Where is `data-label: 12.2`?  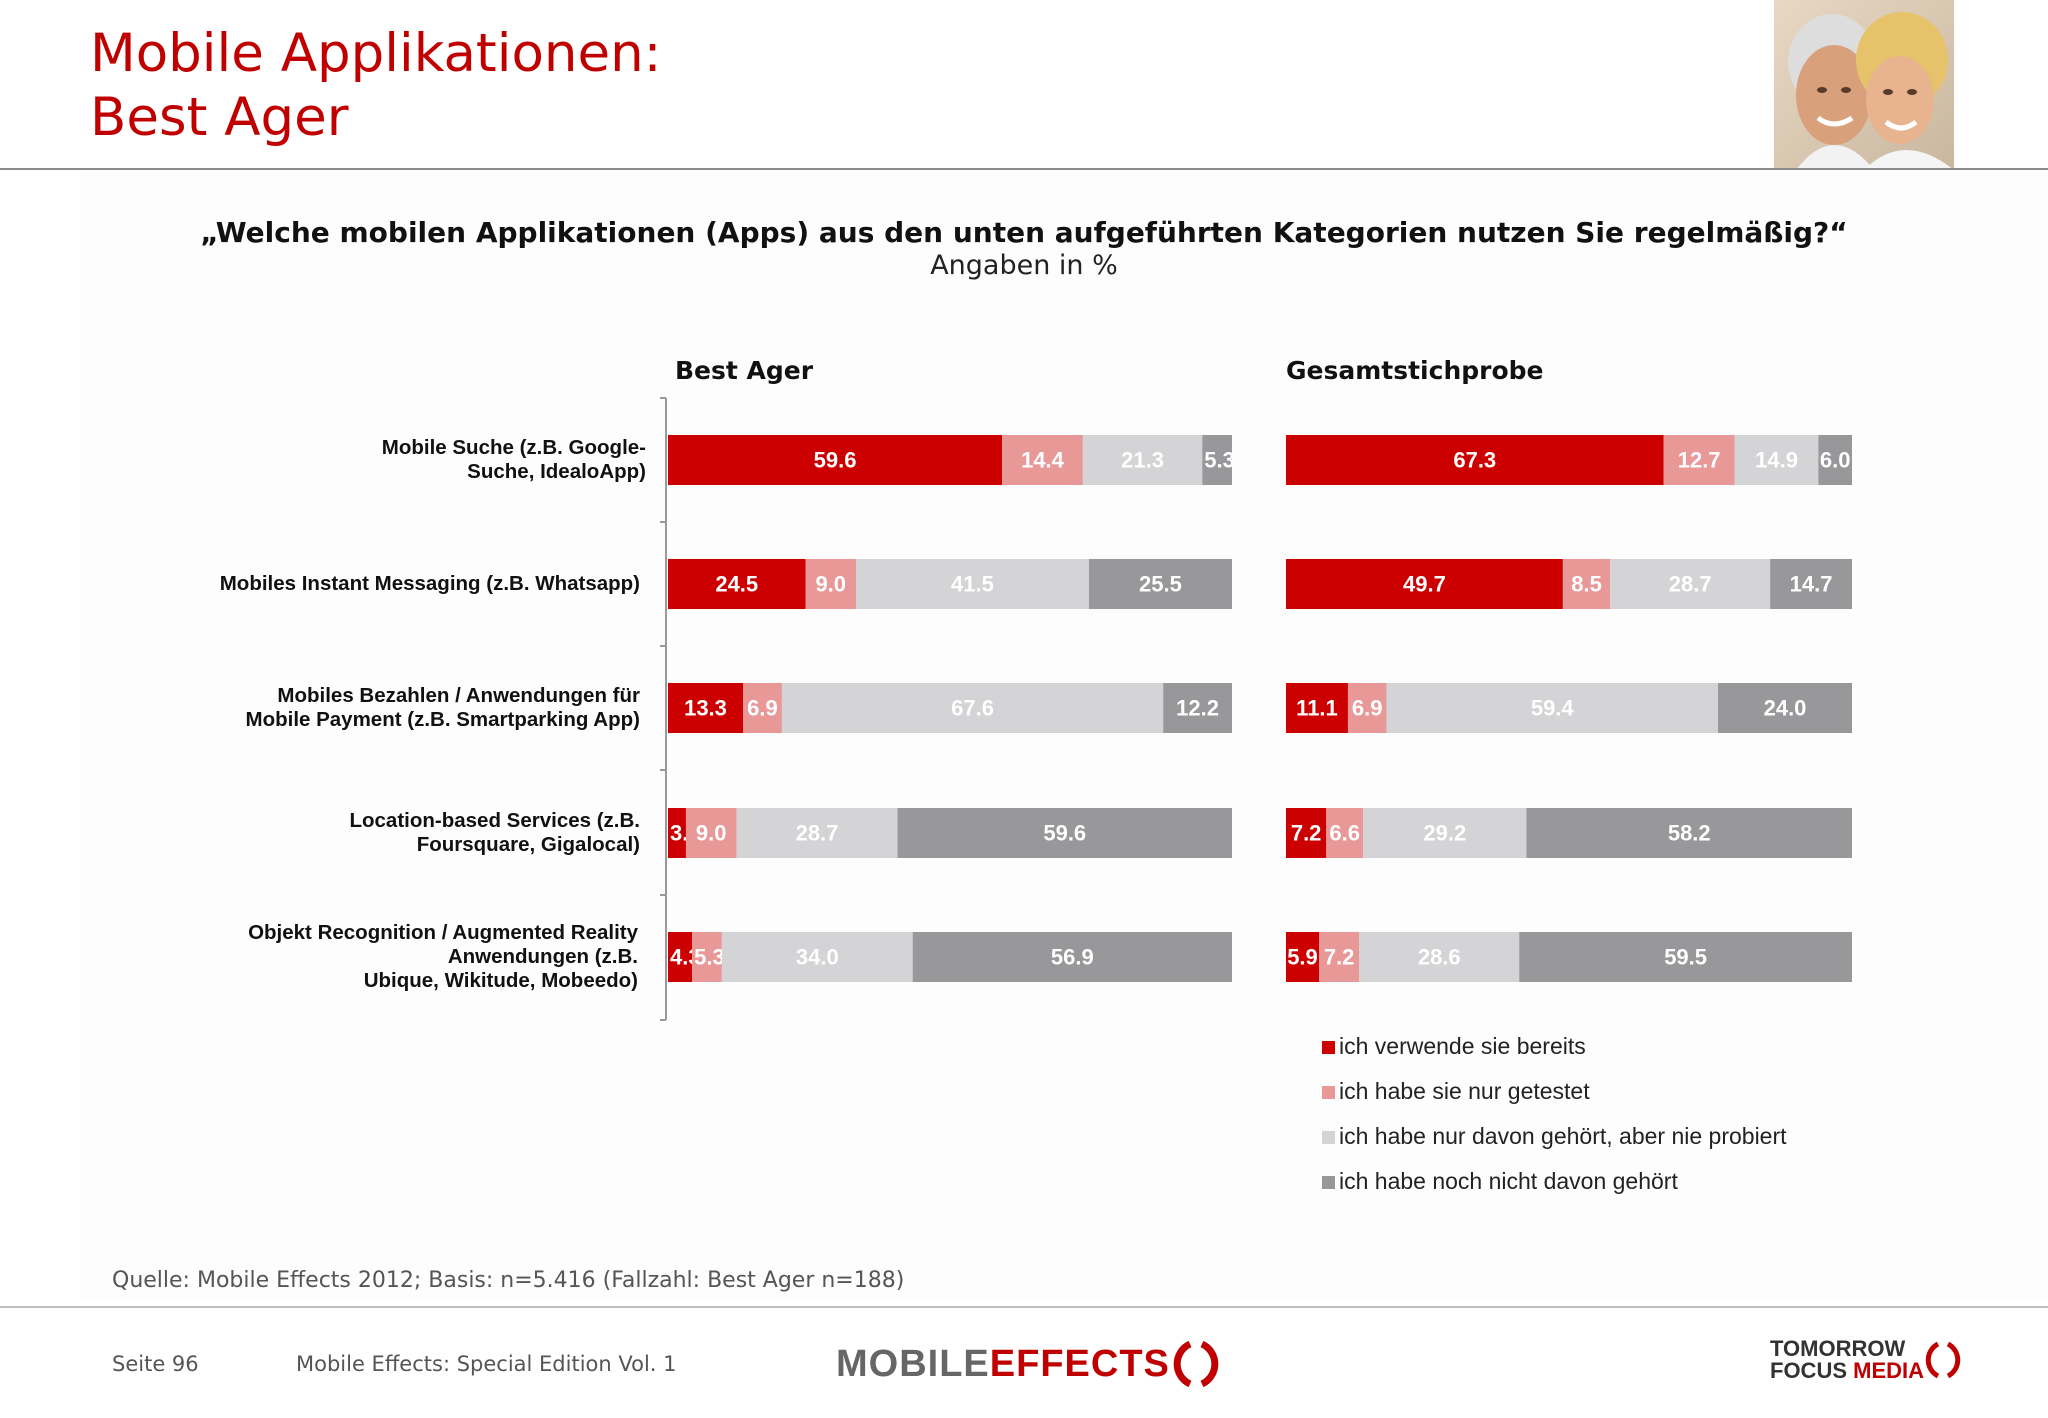
data-label: 12.2 is located at coordinates (1197, 708).